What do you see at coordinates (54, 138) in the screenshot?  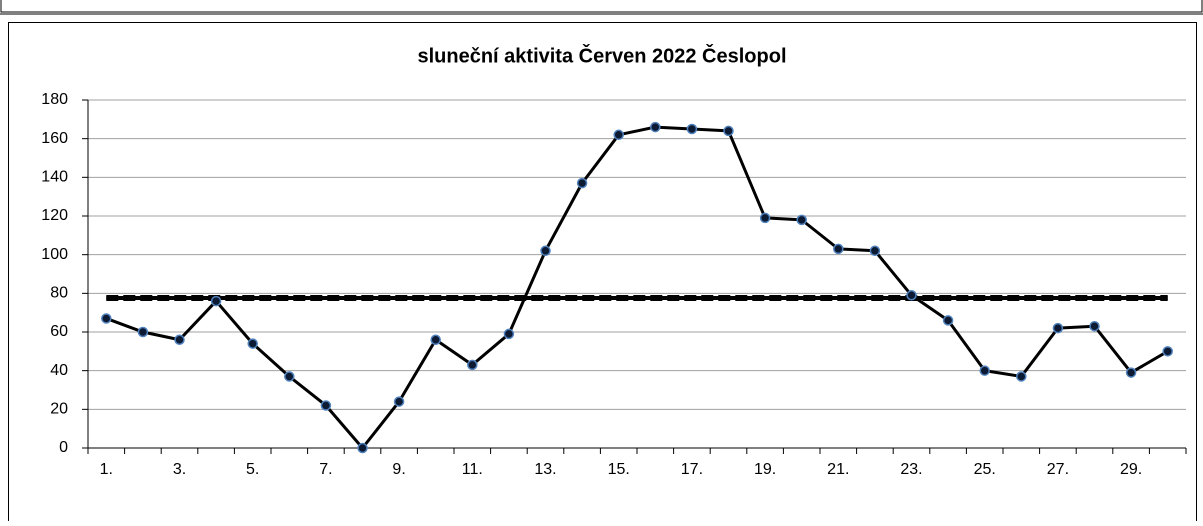 I see `y-tick-label: 160` at bounding box center [54, 138].